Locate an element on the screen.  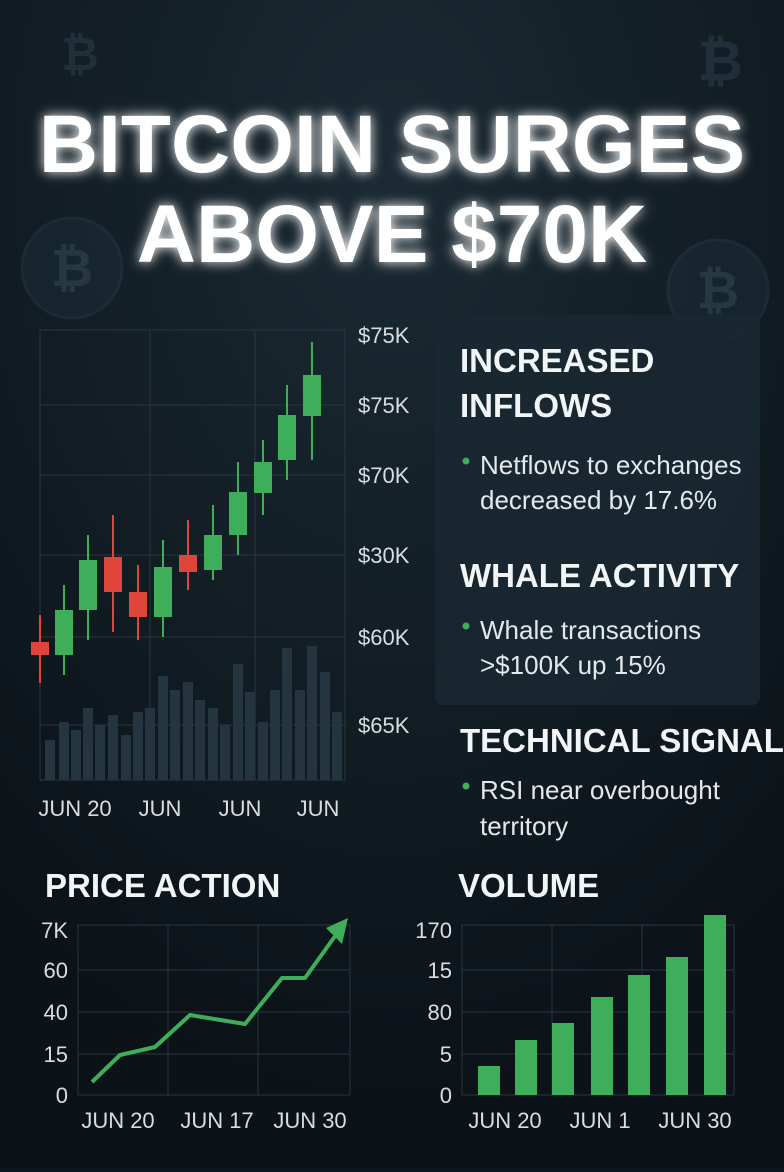
section-heading: TECHNICAL SIGNALS is located at coordinates (622, 740).